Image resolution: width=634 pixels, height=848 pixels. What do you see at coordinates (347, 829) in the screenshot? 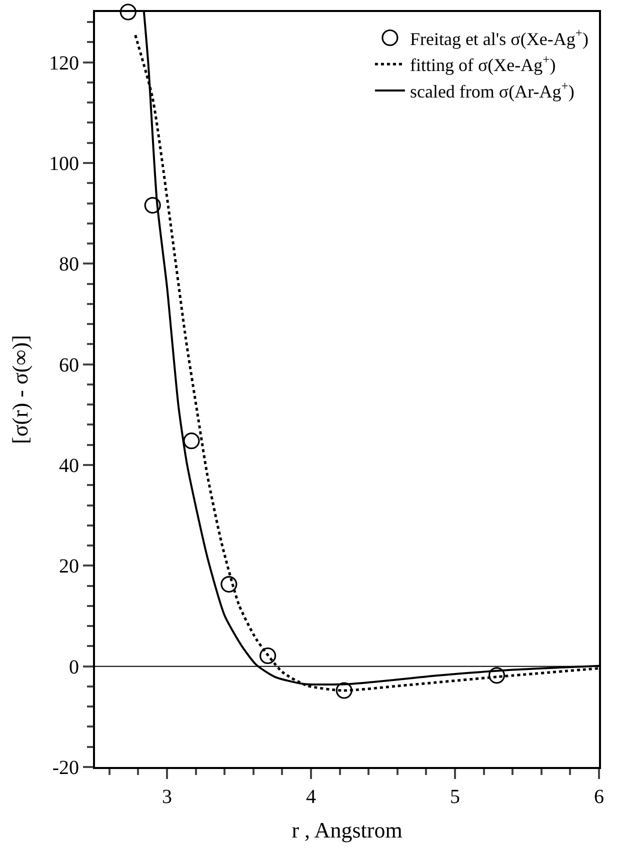
I see `x-axis-title: r , Angstrom` at bounding box center [347, 829].